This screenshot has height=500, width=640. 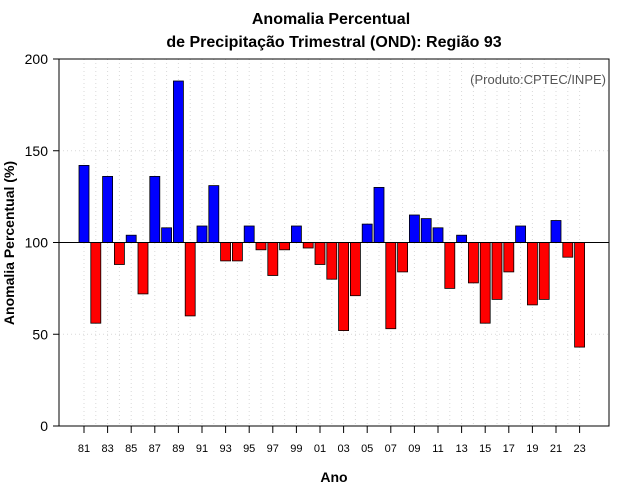 I want to click on x-tick-label: 11, so click(x=437, y=449).